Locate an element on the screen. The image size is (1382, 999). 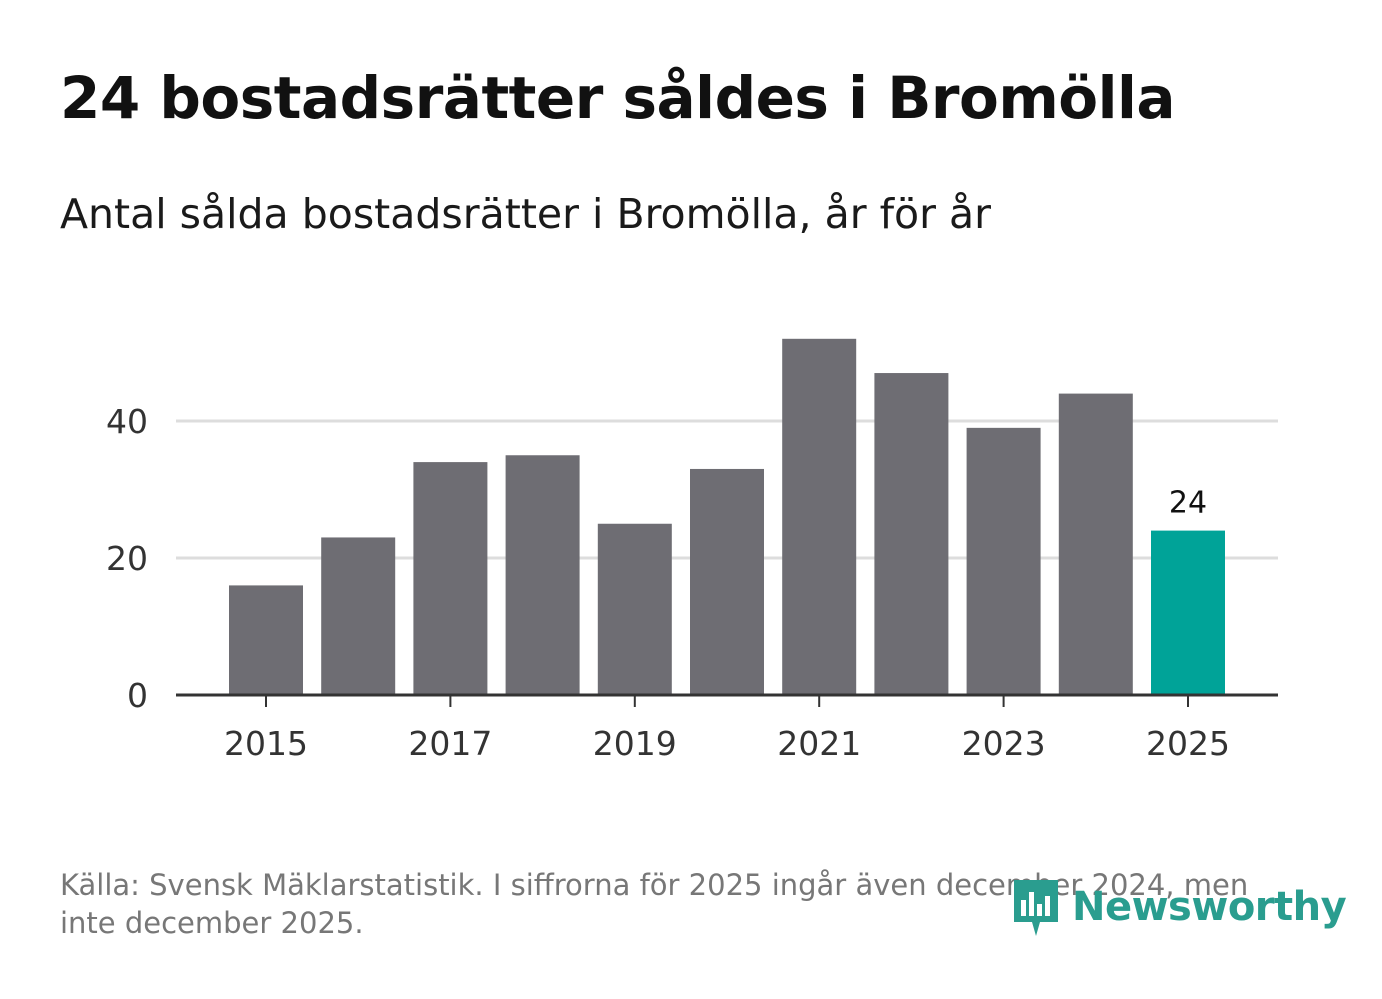
data-labels: 24 is located at coordinates (1188, 503).